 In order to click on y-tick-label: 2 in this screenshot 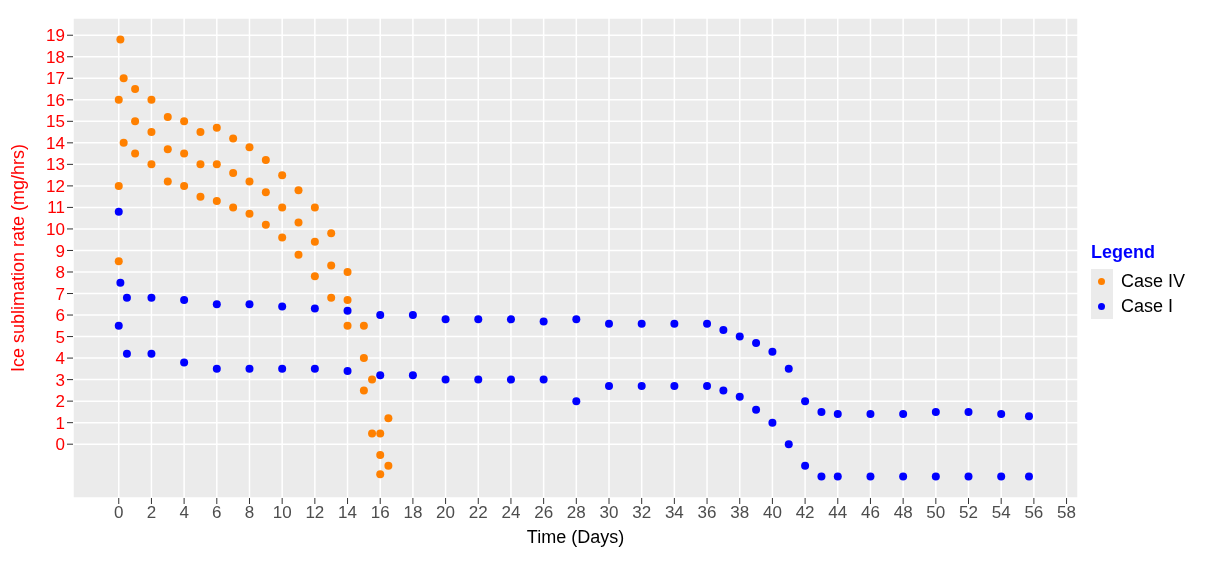, I will do `click(60, 402)`.